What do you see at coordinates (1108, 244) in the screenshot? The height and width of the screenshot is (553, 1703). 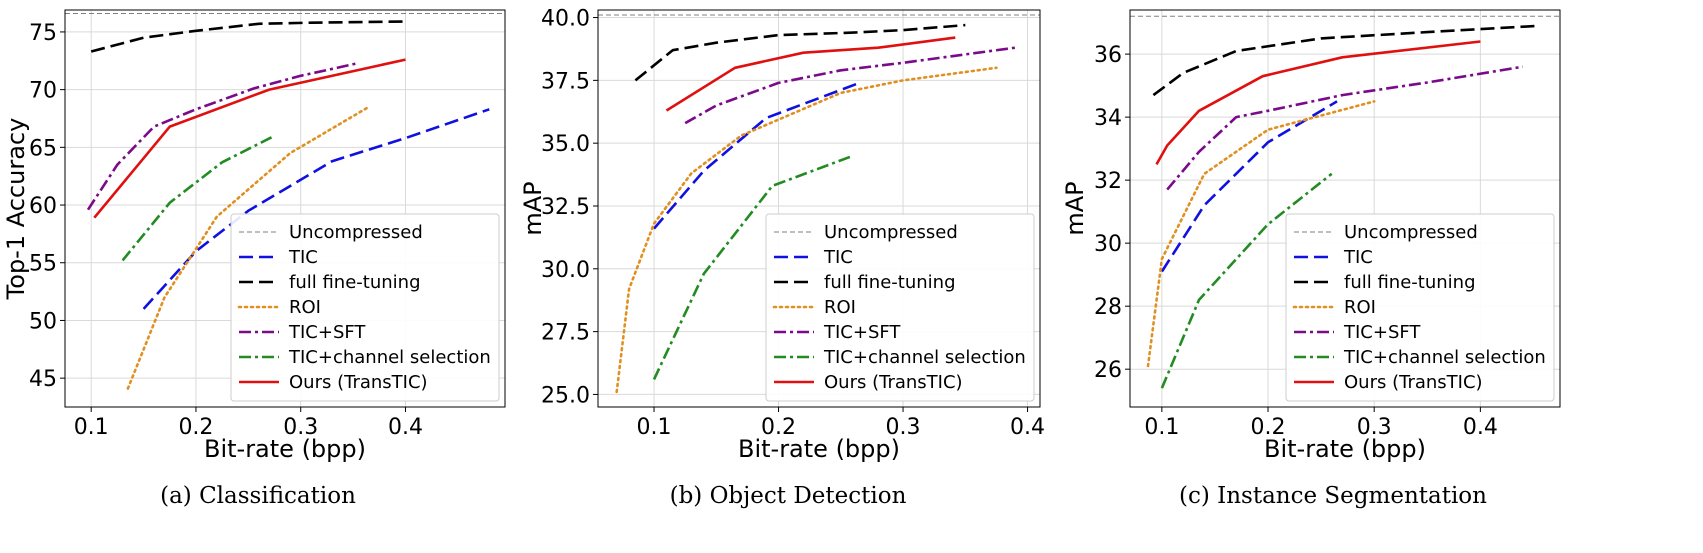 I see `y-tick-label: 30` at bounding box center [1108, 244].